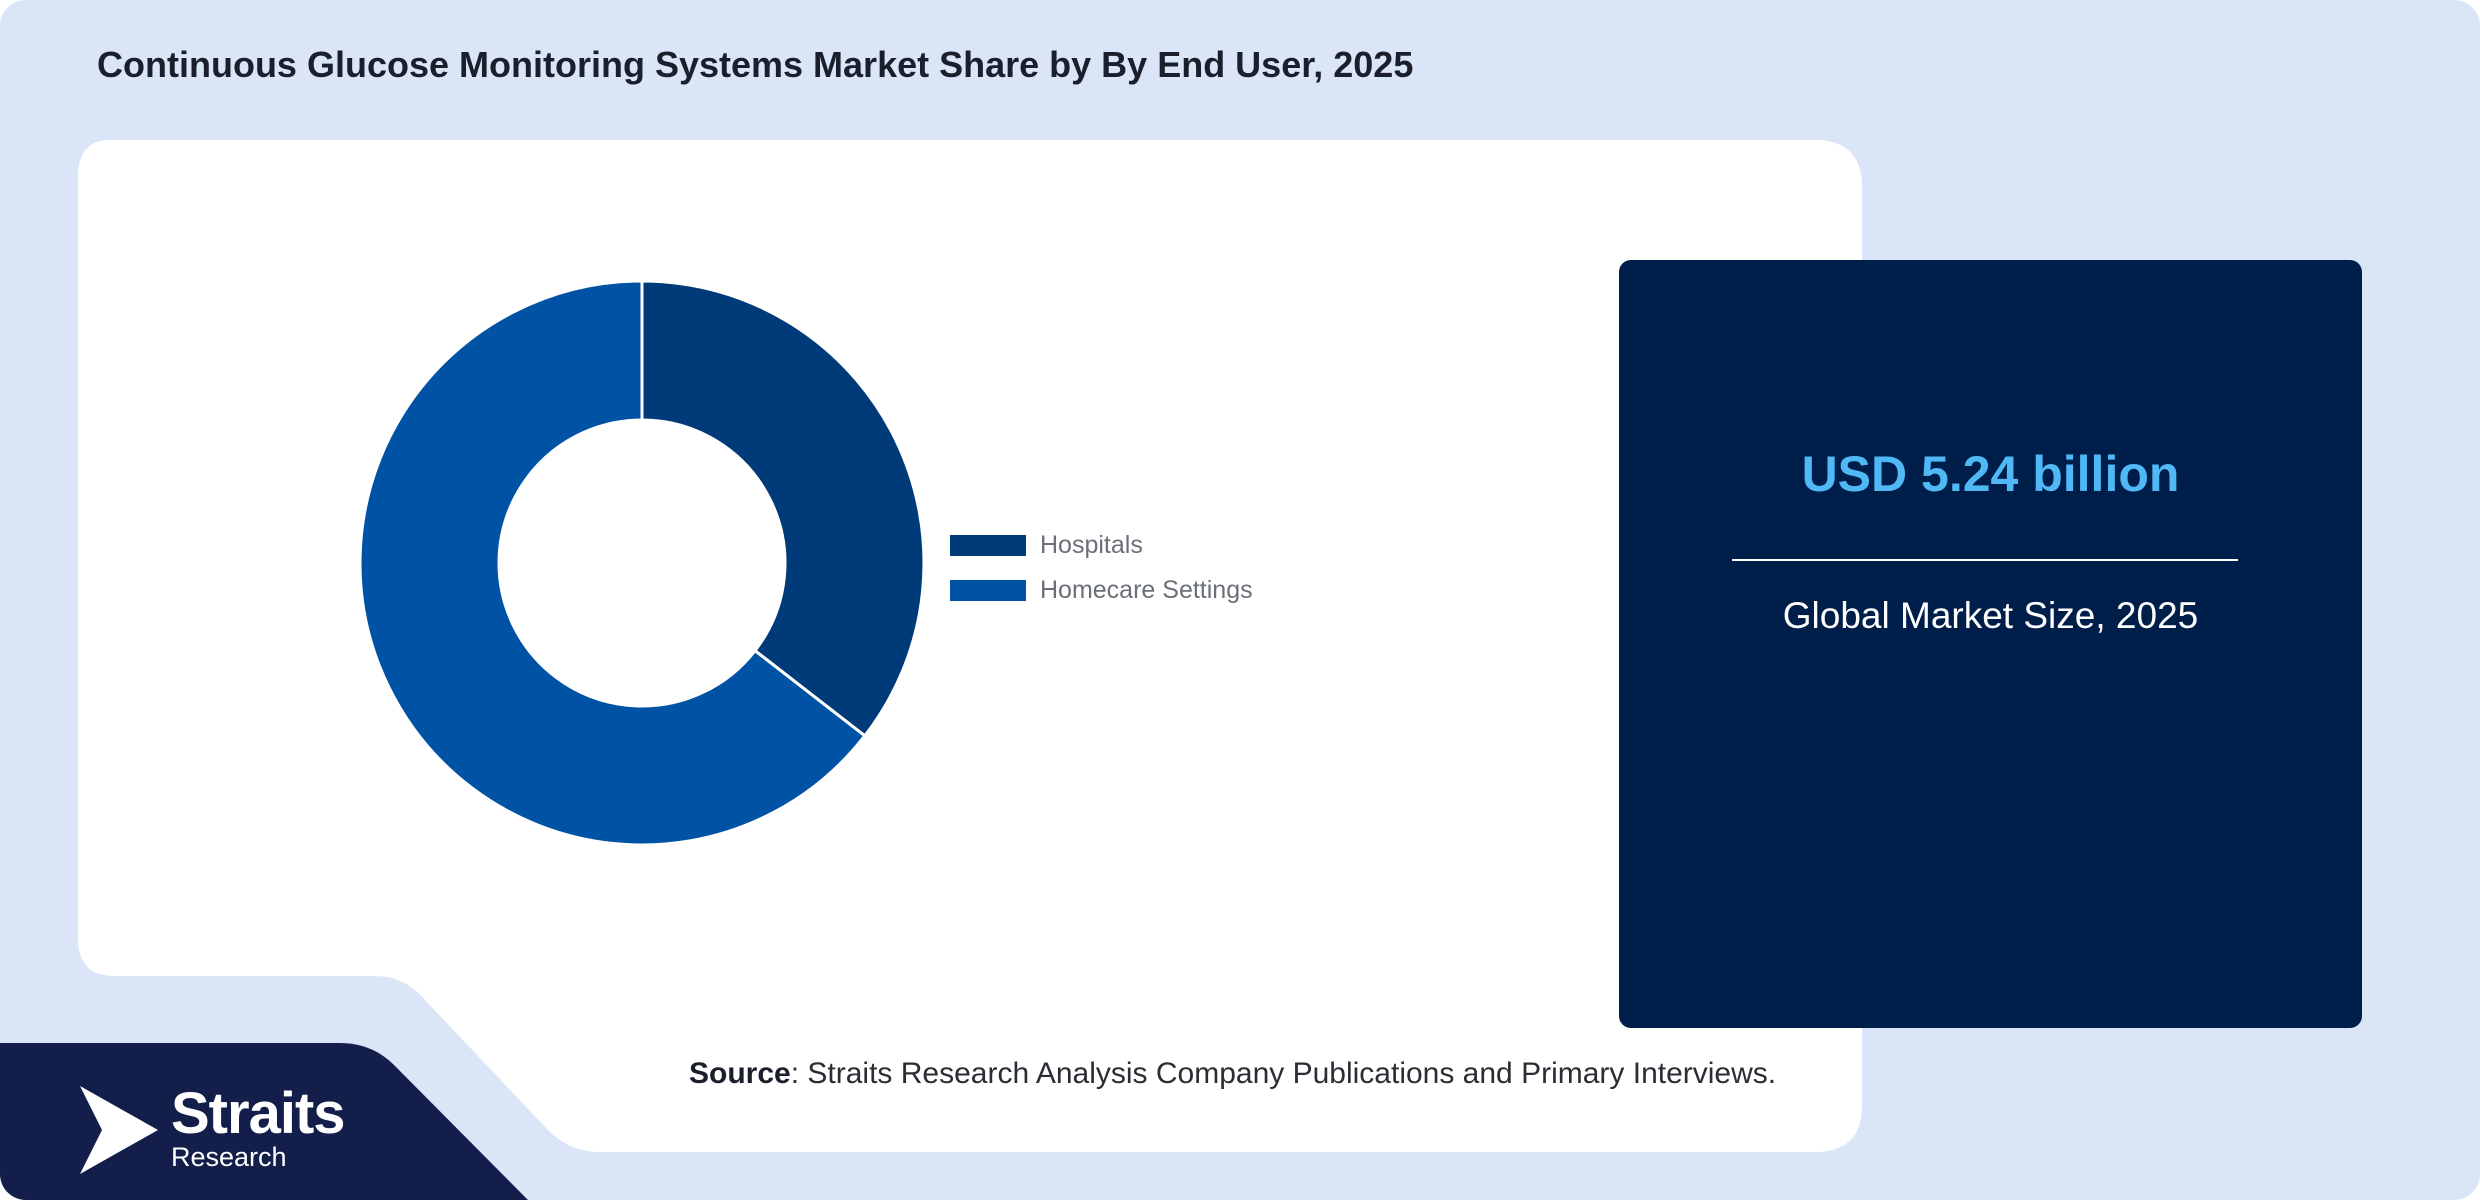 The image size is (2480, 1200). Describe the element at coordinates (1146, 590) in the screenshot. I see `legend-label: Homecare Settings` at that location.